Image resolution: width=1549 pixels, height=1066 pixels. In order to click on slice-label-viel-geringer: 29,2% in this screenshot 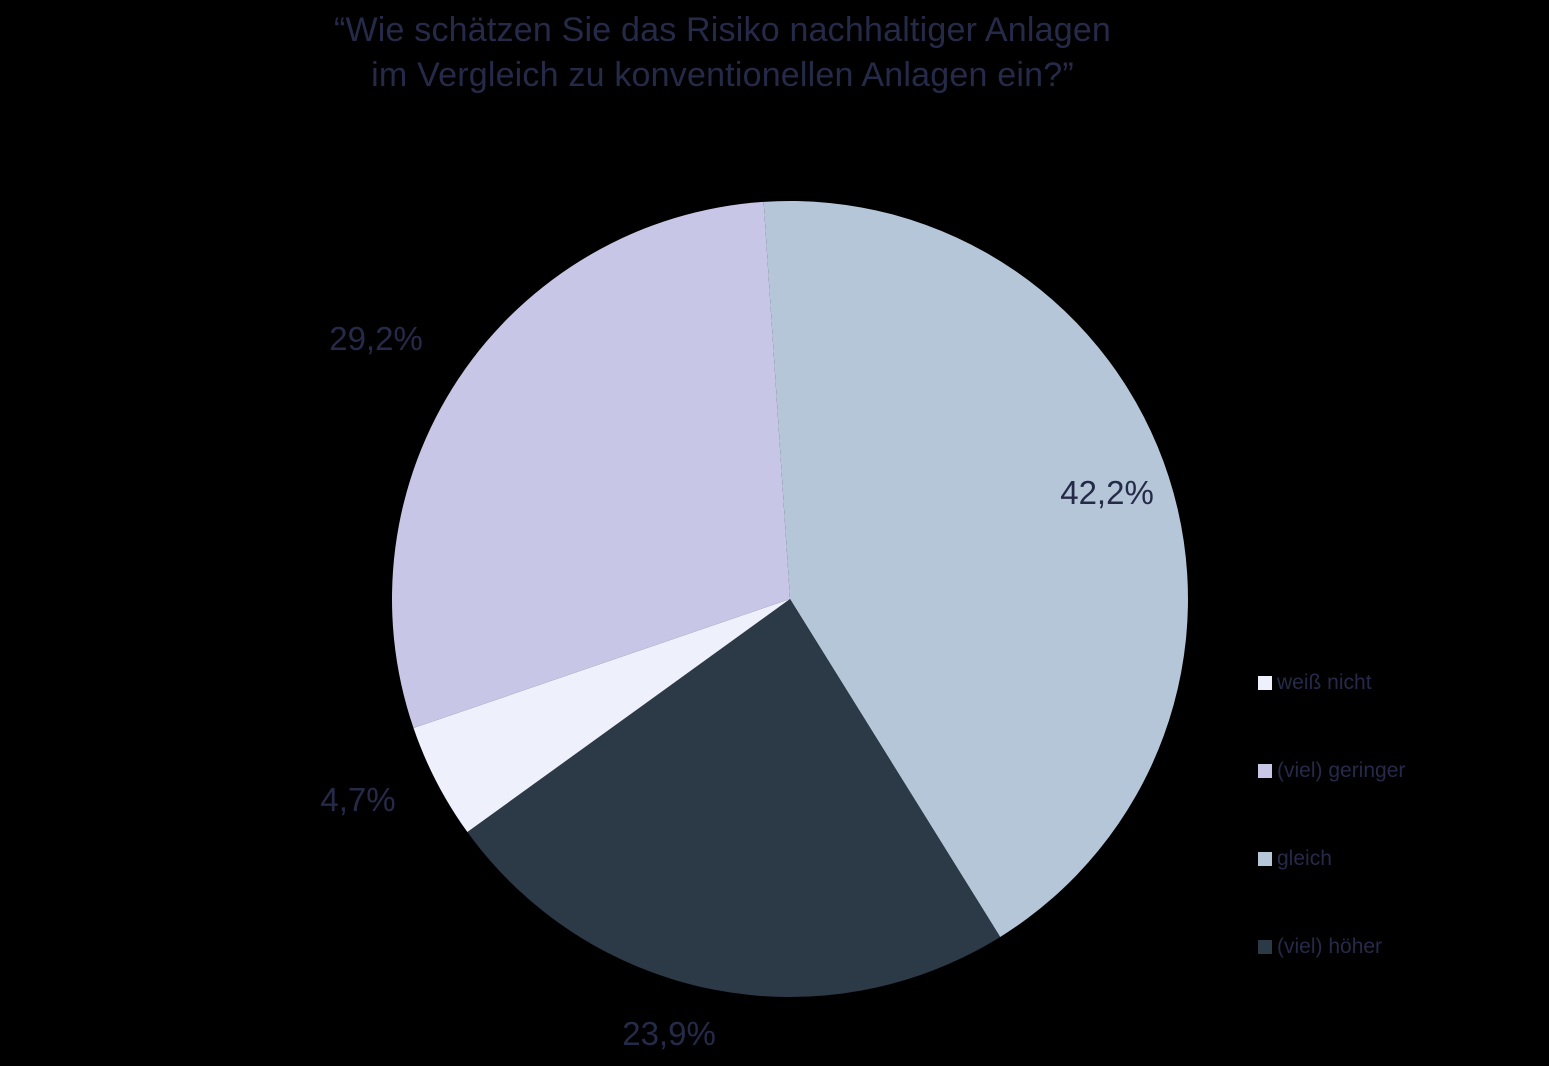, I will do `click(376, 338)`.